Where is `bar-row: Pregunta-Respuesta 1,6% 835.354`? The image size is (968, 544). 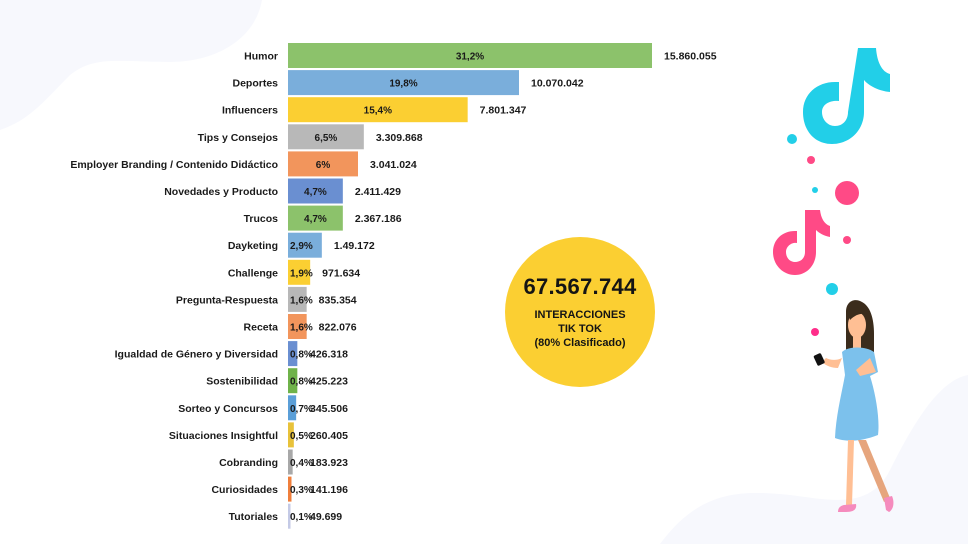 bar-row: Pregunta-Respuesta 1,6% 835.354 is located at coordinates (266, 299).